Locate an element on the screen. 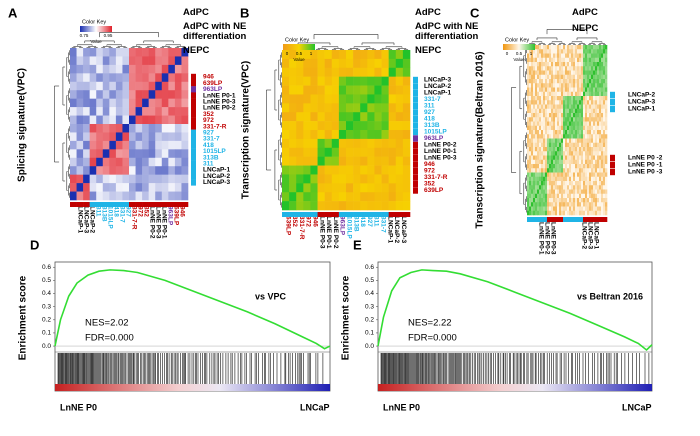 The height and width of the screenshot is (436, 700). right-label: LNCaP is located at coordinates (637, 407).